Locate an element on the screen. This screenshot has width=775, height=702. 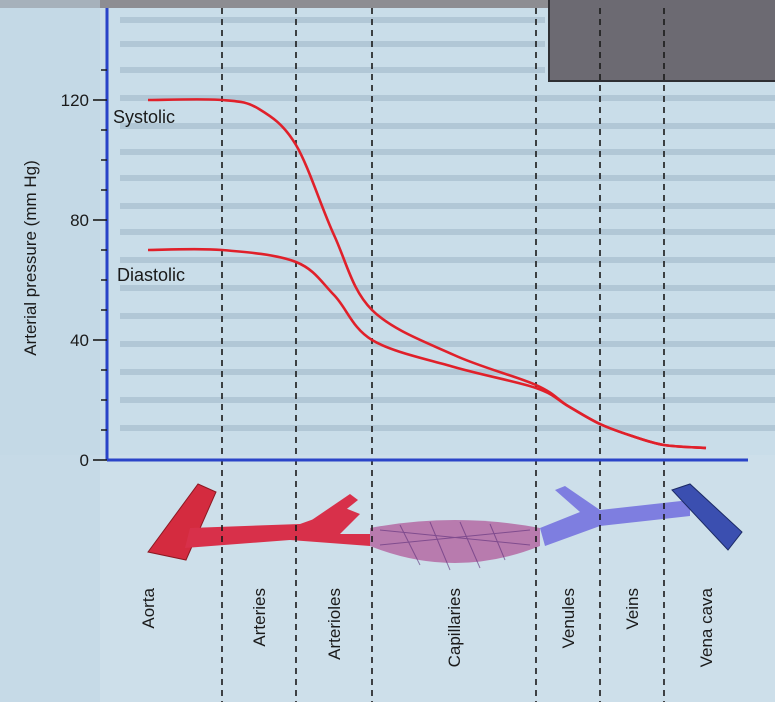
y-tick-label: 80 is located at coordinates (79, 220).